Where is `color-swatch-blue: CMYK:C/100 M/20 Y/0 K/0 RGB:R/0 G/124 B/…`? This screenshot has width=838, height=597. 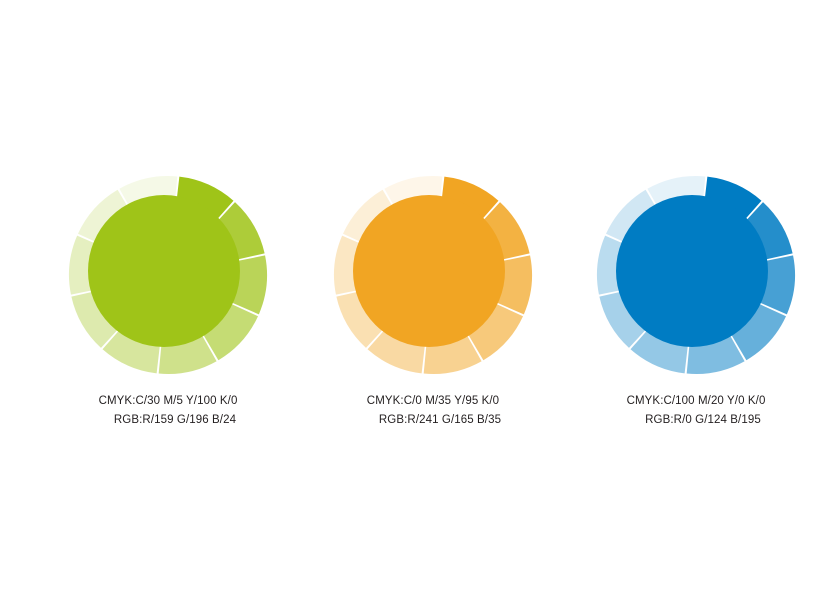 color-swatch-blue: CMYK:C/100 M/20 Y/0 K/0 RGB:R/0 G/124 B/… is located at coordinates (696, 303).